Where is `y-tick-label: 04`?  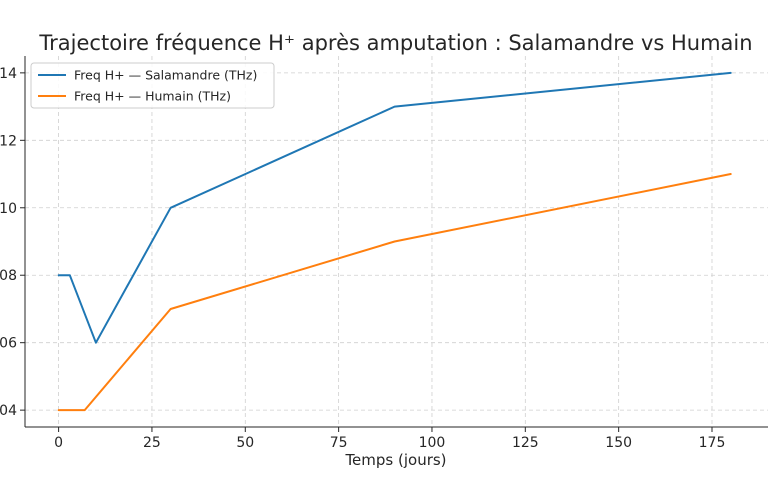 y-tick-label: 04 is located at coordinates (8, 411).